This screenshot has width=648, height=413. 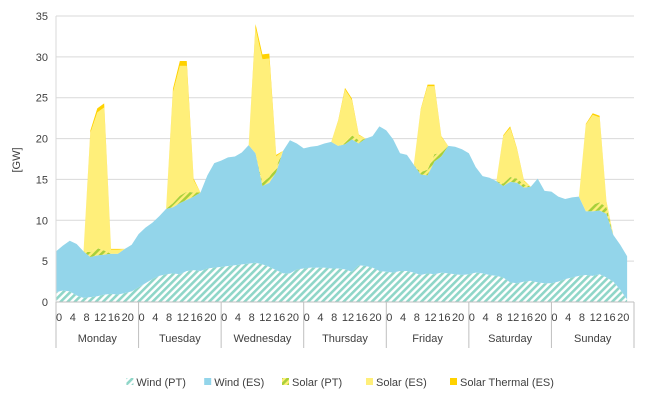 What do you see at coordinates (262, 339) in the screenshot?
I see `day-label: Wednesday` at bounding box center [262, 339].